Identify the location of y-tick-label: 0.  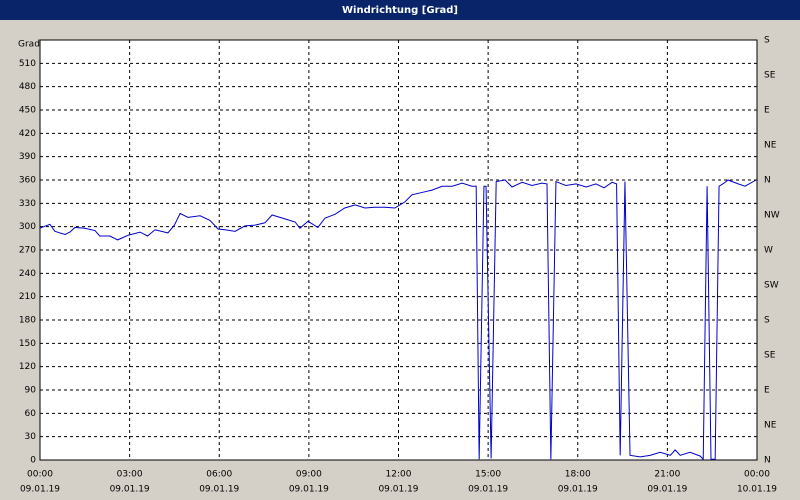
(33, 461).